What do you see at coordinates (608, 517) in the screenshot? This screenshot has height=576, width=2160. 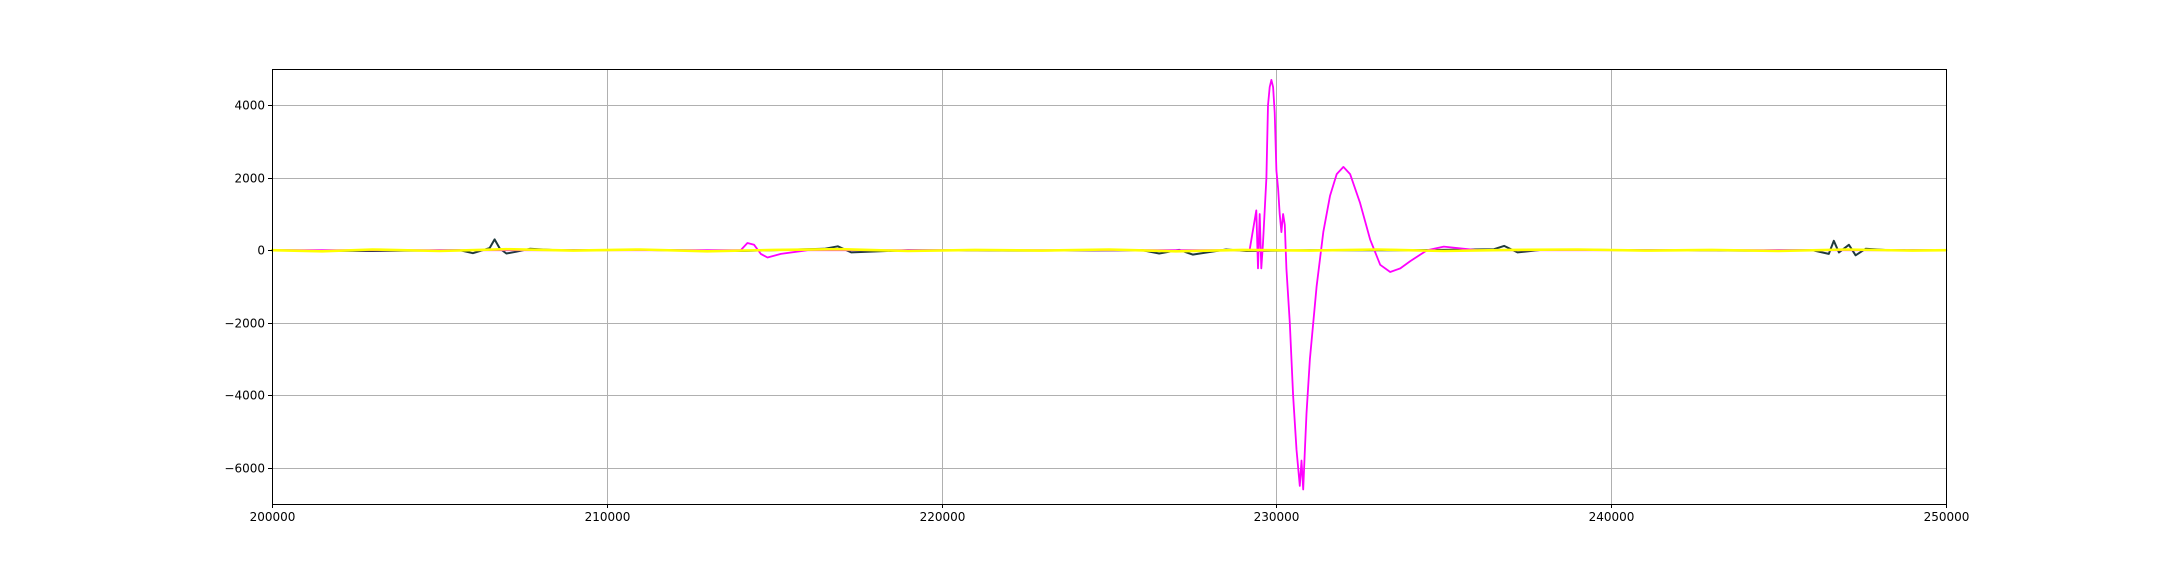 I see `x-tick-label: 210000` at bounding box center [608, 517].